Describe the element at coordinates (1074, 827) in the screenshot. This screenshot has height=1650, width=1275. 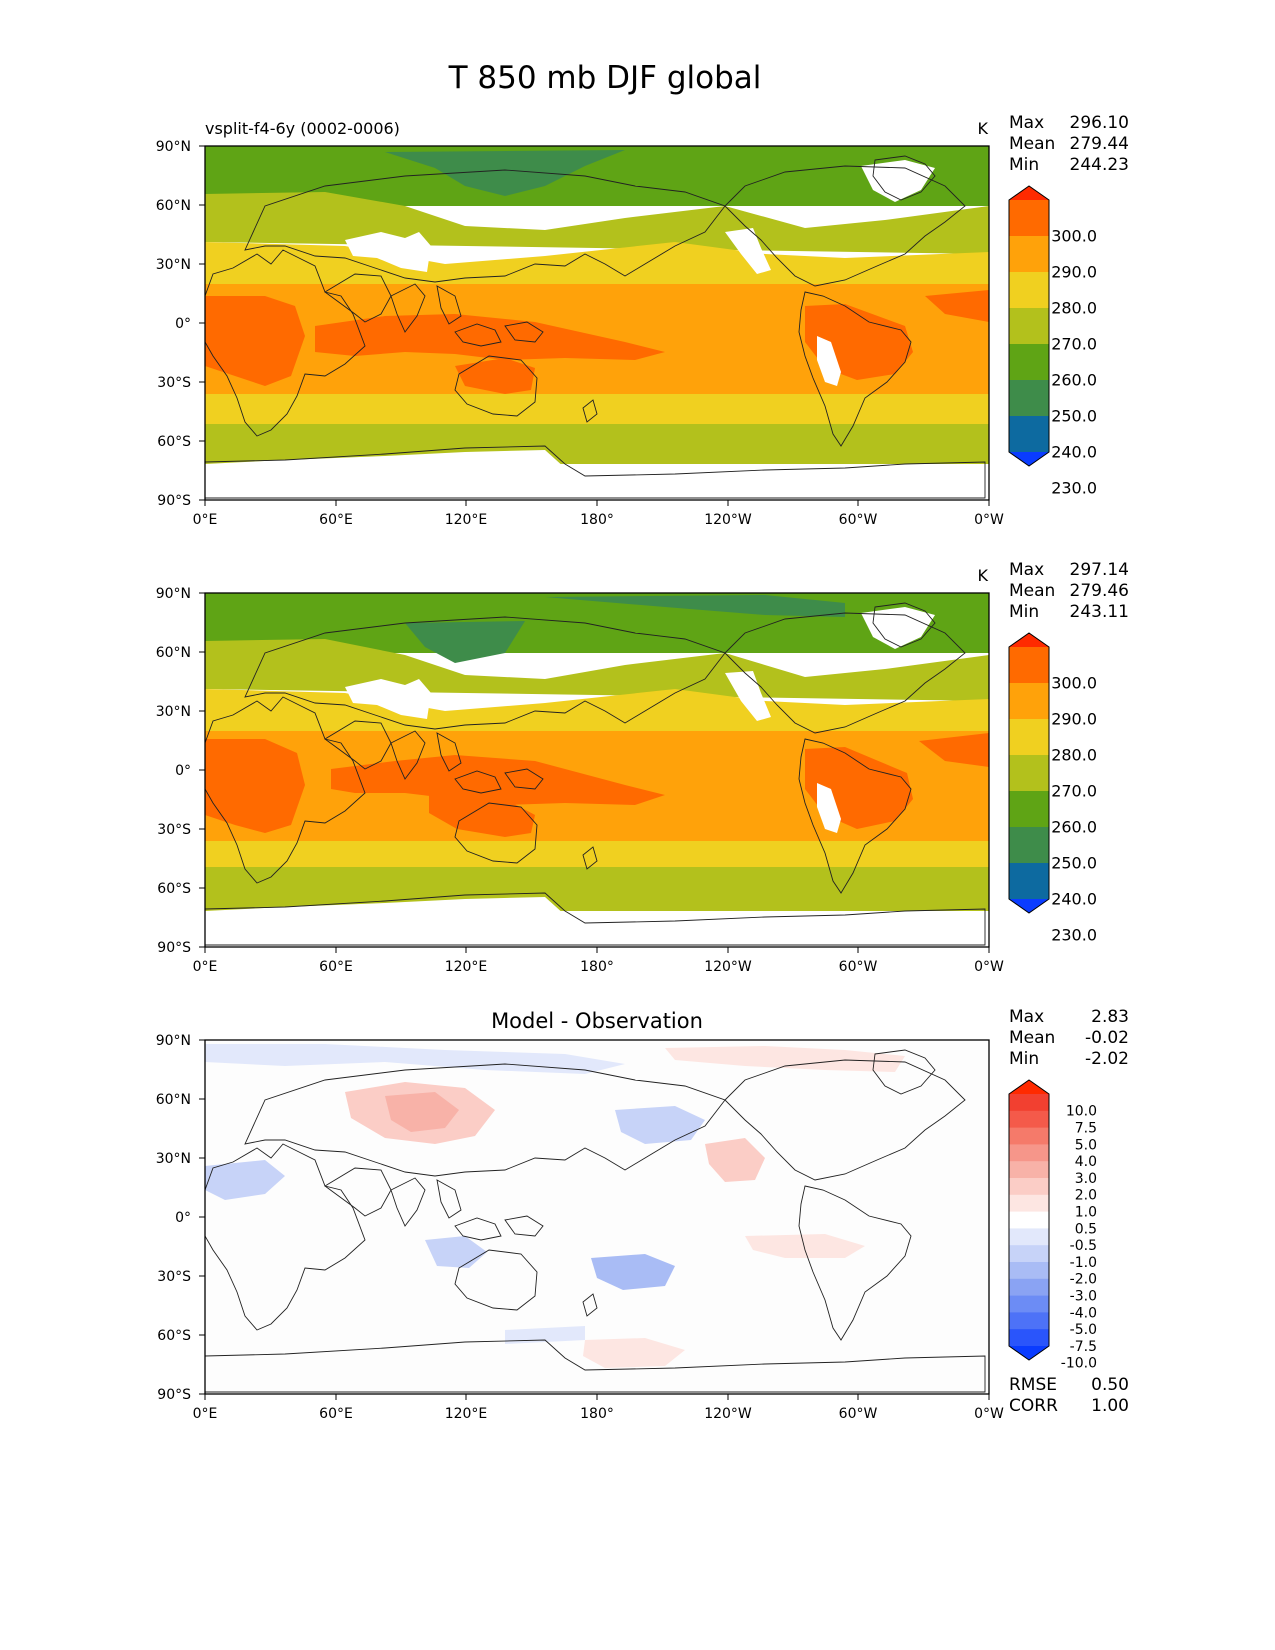
I see `colorbar-tick-label: 260.0` at that location.